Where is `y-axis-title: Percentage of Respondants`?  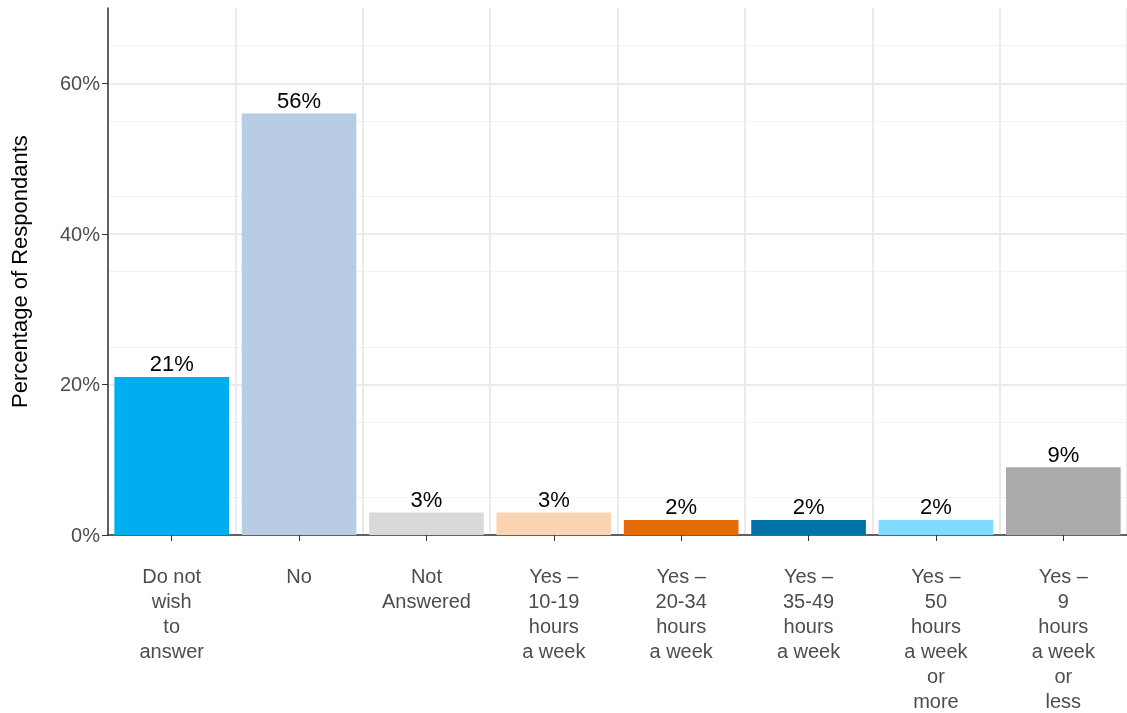 y-axis-title: Percentage of Respondants is located at coordinates (19, 271).